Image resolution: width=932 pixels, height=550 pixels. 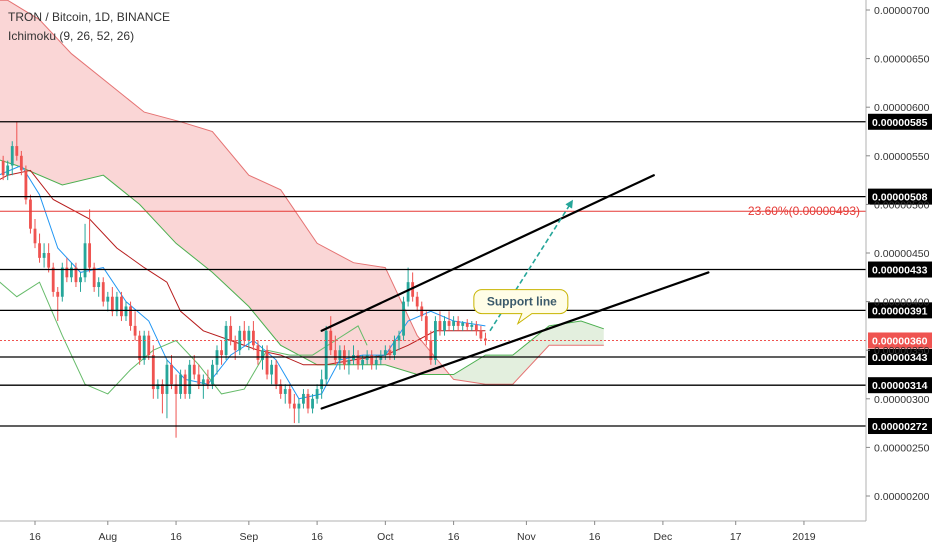 I want to click on indicator-label: Ichimoku (9, 26, 52, 26), so click(x=71, y=36).